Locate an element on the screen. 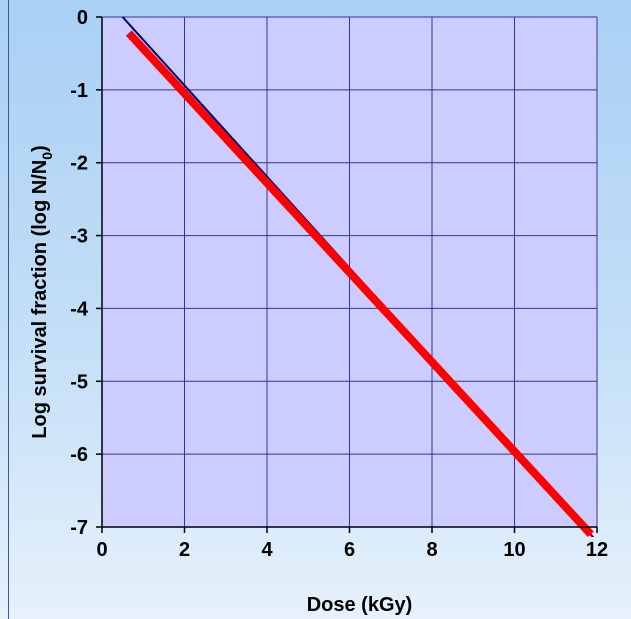 Image resolution: width=631 pixels, height=619 pixels. y-axis-title-subscript: 0 is located at coordinates (47, 156).